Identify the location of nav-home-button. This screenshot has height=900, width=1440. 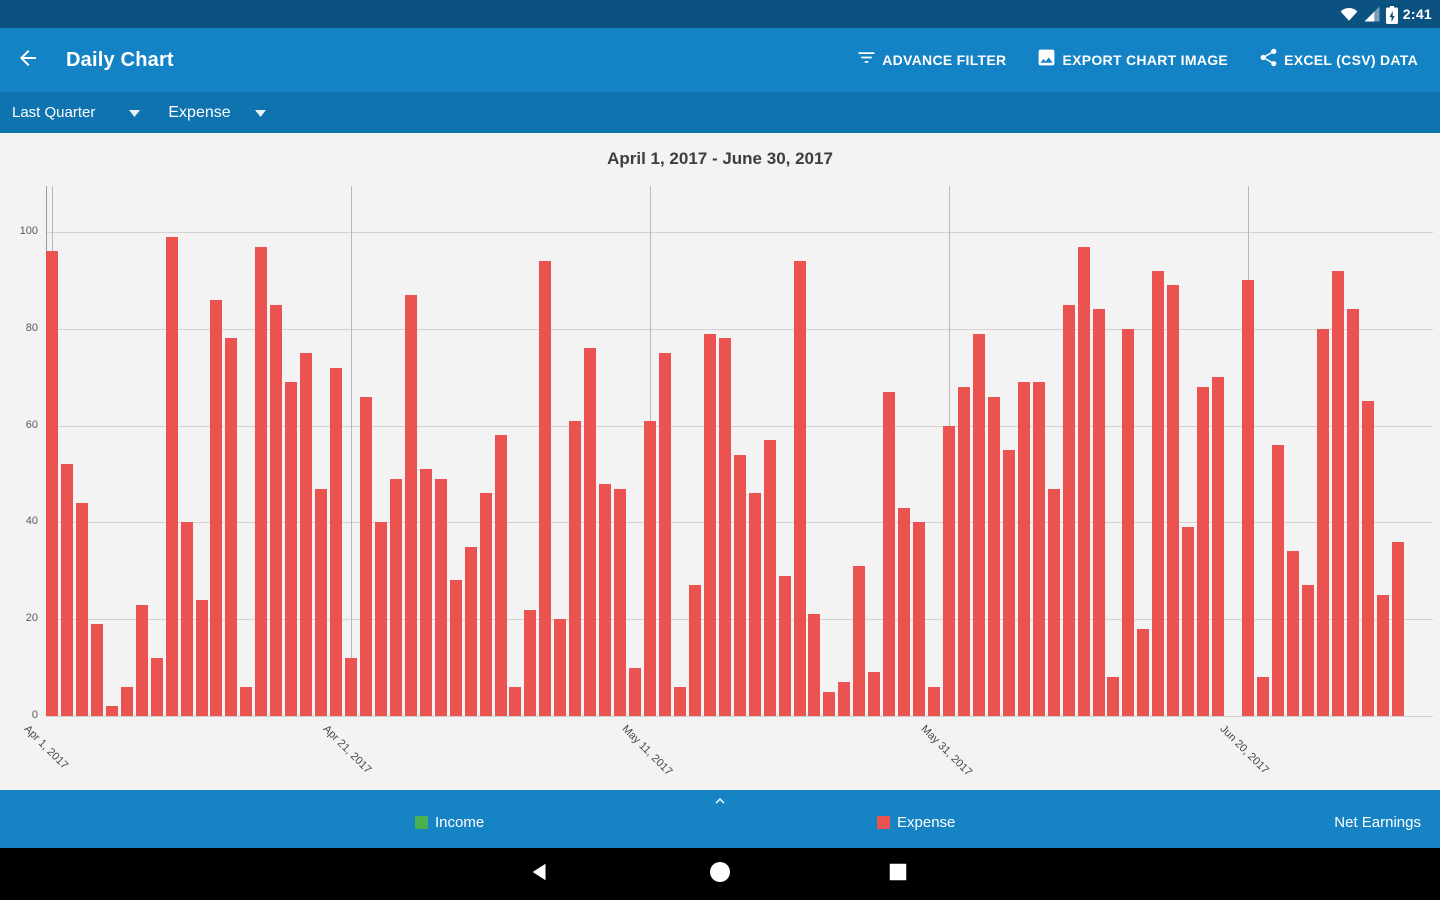
(720, 874).